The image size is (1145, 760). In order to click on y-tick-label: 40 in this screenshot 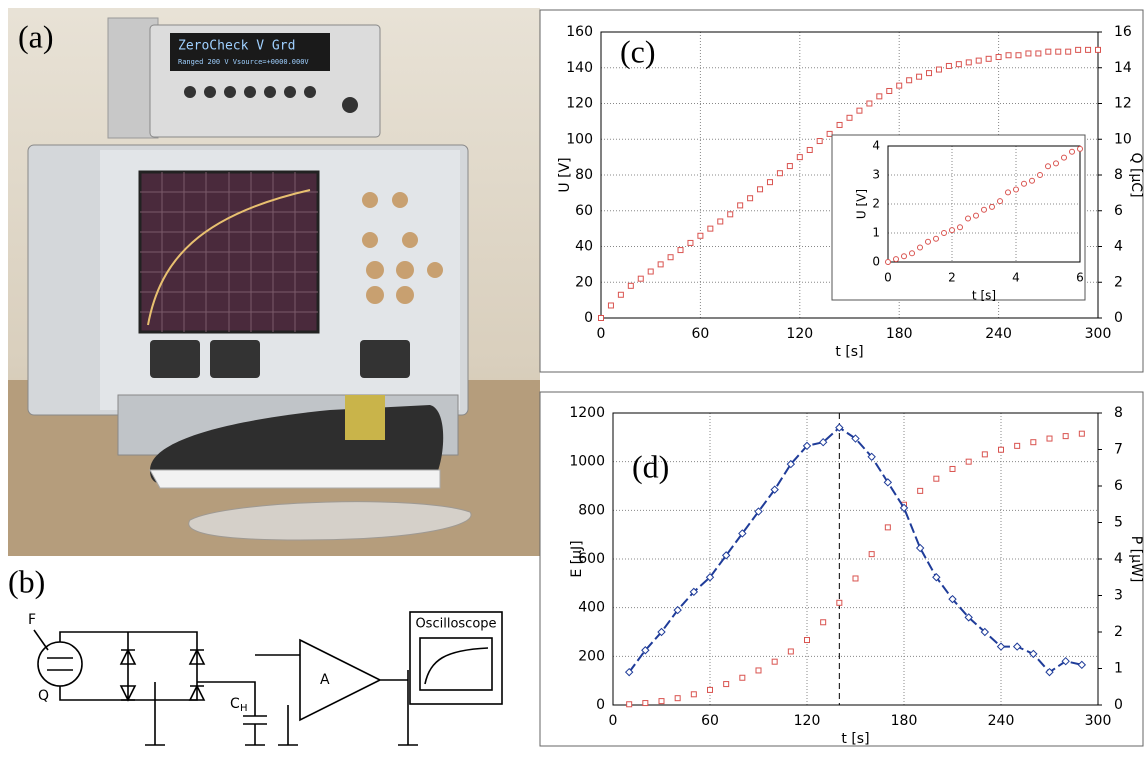, I will do `click(584, 247)`.